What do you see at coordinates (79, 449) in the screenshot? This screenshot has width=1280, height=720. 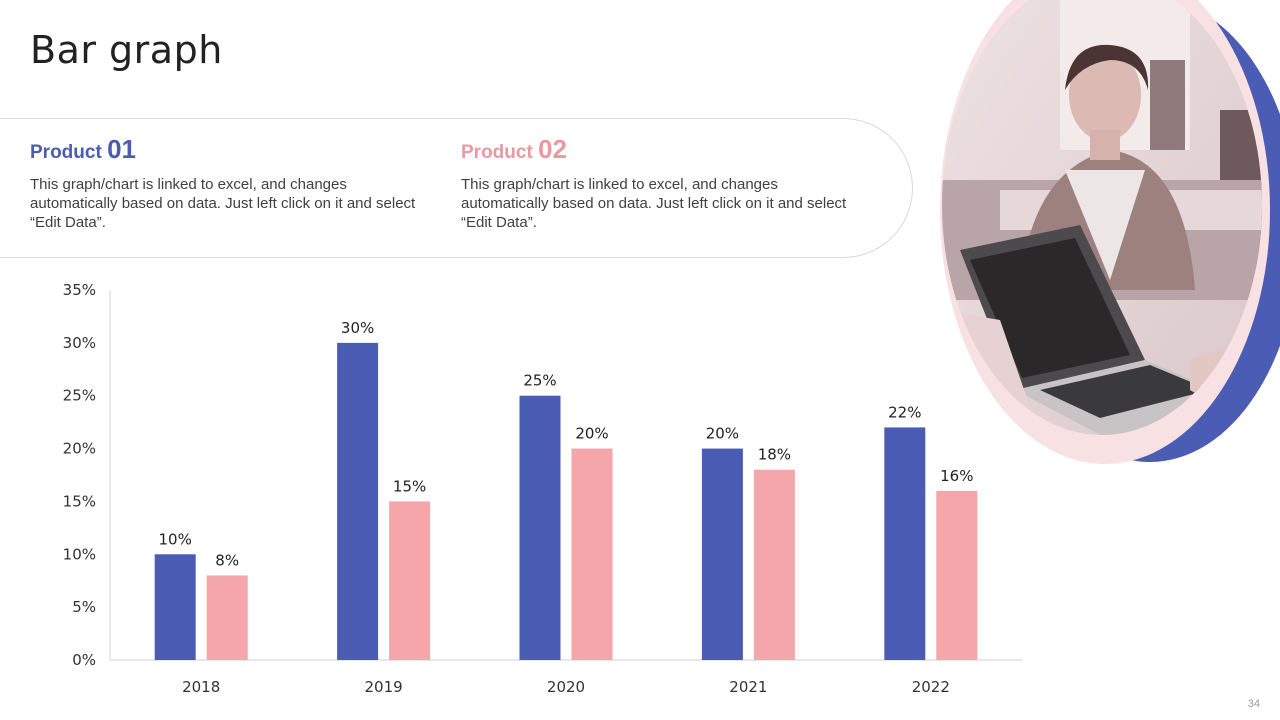 I see `y-tick-label: 20%` at bounding box center [79, 449].